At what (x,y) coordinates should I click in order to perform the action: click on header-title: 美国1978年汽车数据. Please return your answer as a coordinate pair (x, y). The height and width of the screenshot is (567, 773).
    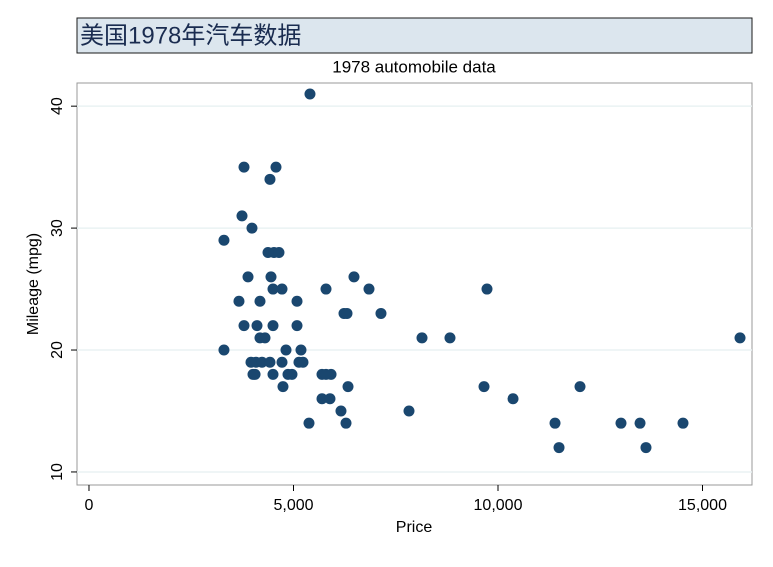
    Looking at the image, I should click on (190, 35).